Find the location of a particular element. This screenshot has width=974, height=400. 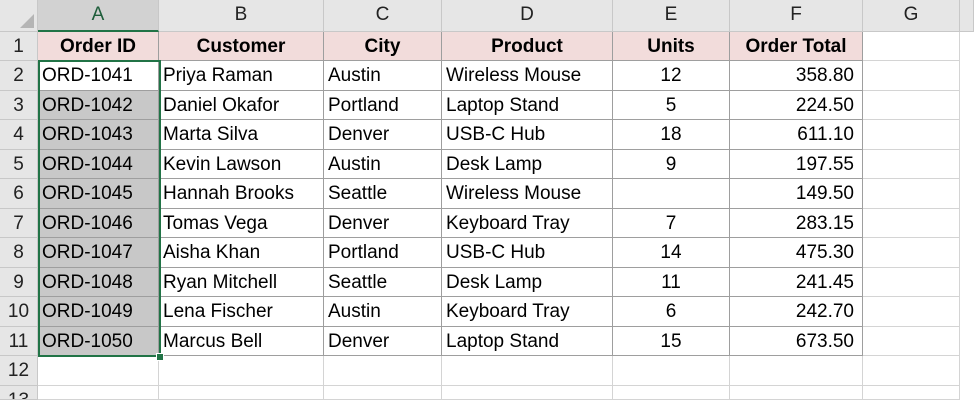

column-header-a: A is located at coordinates (98, 16).